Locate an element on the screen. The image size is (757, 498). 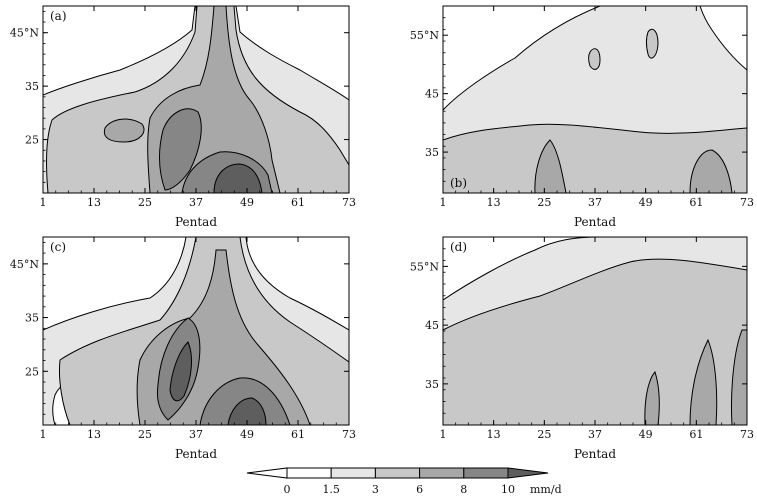
panel-c-level-5b is located at coordinates (247, 411).